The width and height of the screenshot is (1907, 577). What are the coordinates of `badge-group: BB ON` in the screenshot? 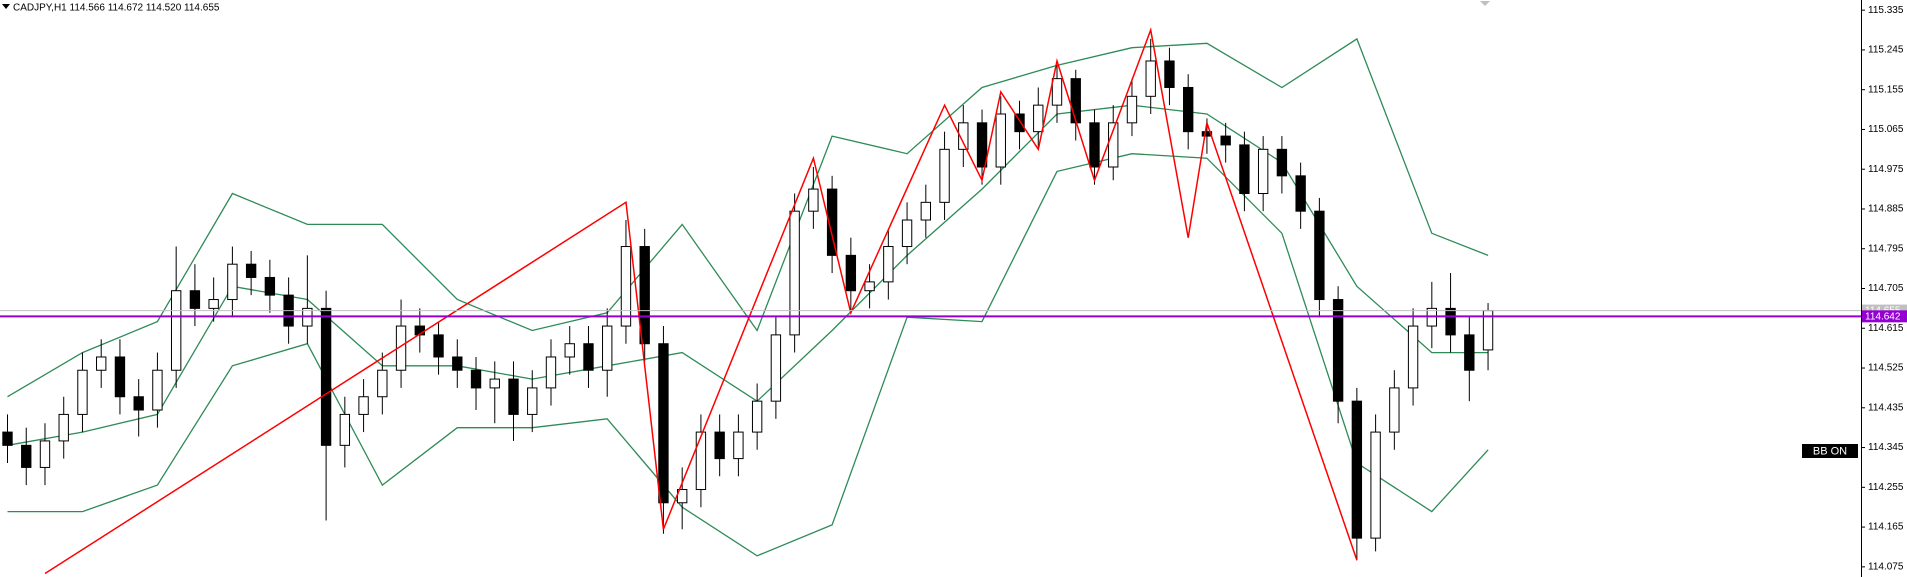 It's located at (1830, 451).